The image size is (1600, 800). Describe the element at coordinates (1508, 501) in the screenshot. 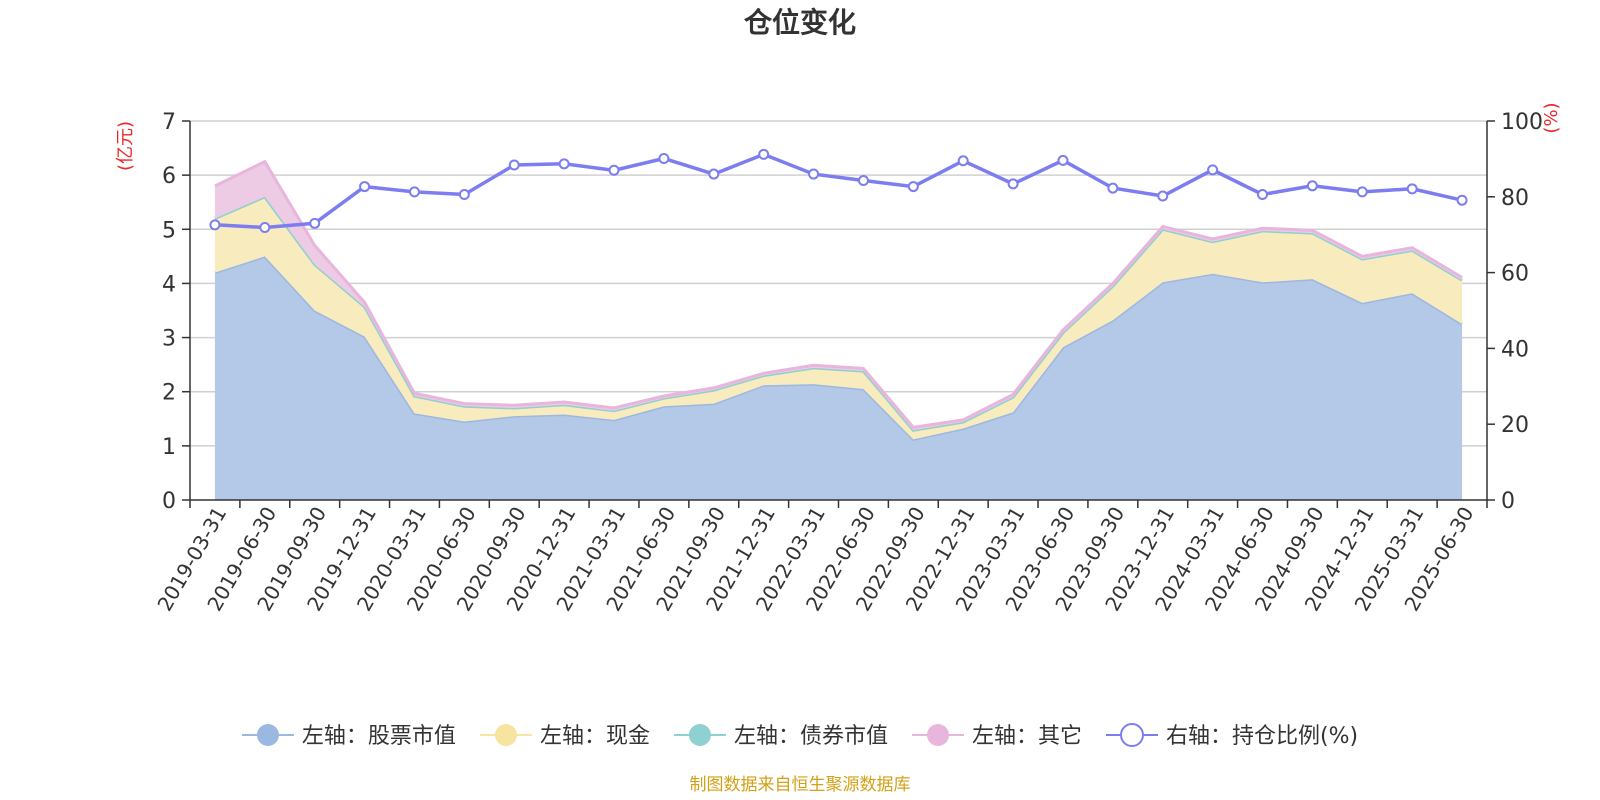

I see `right-tick-label: 0` at that location.